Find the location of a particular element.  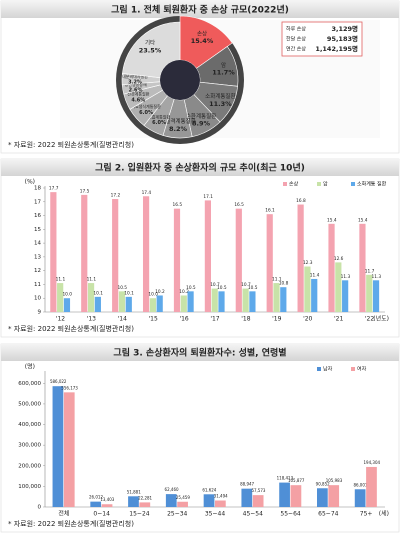

slice-label: 근골격계통질환 is located at coordinates (177, 121).